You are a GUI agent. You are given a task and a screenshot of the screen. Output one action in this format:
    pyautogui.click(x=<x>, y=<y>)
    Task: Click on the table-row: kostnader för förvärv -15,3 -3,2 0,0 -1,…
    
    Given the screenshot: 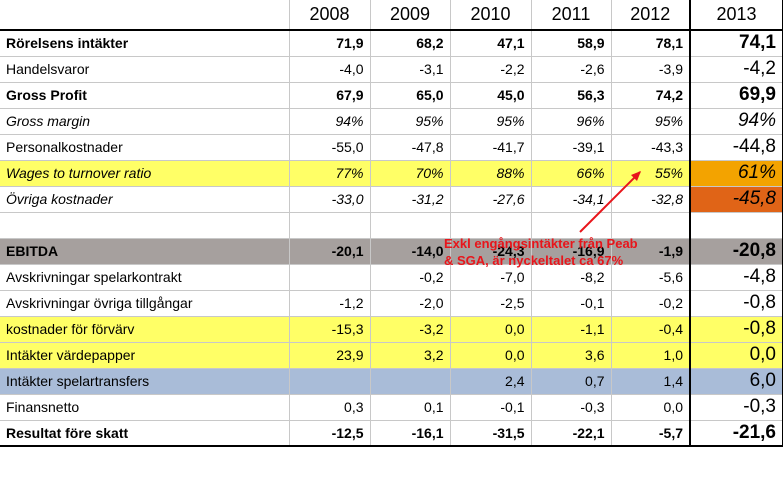 What is the action you would take?
    pyautogui.click(x=391, y=329)
    